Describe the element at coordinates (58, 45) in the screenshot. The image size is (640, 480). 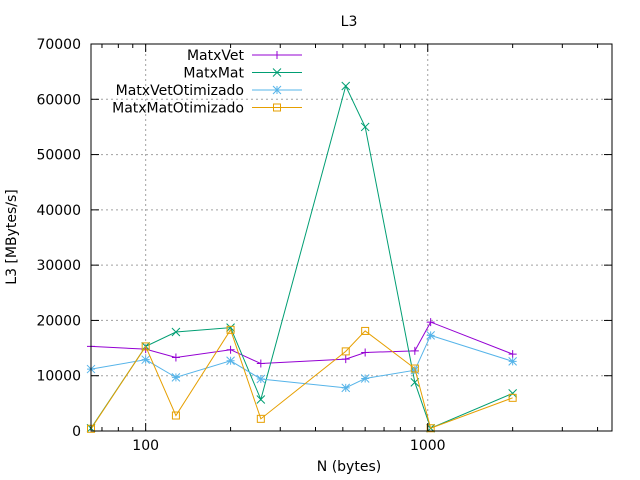
I see `y-tick-label: 70000` at that location.